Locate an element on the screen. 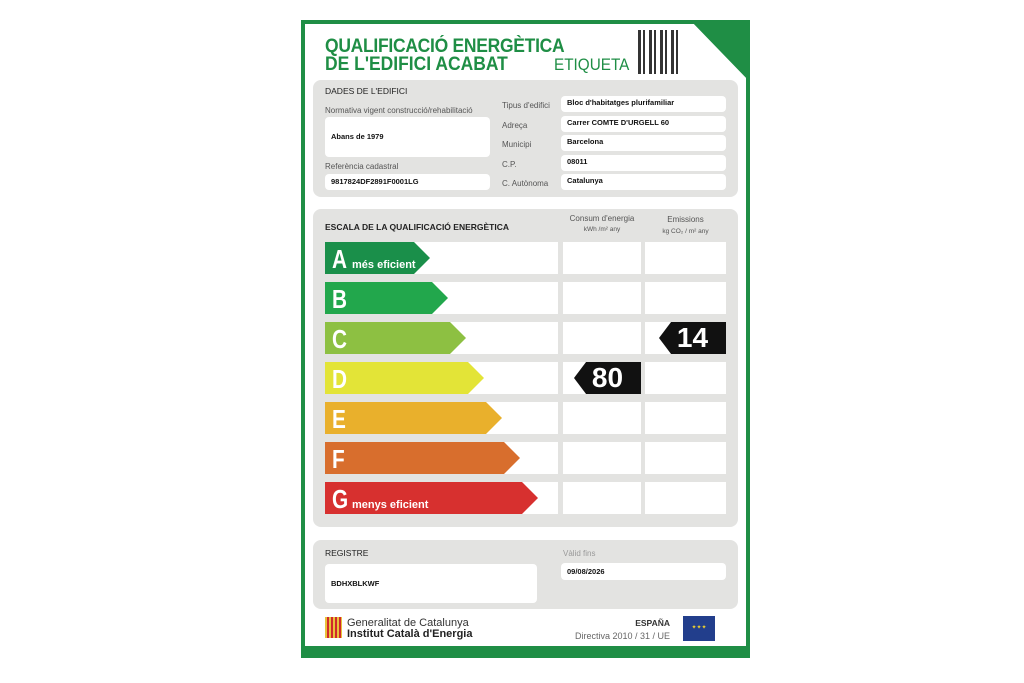  label-etiqueta: ETIQUETA is located at coordinates (592, 64).